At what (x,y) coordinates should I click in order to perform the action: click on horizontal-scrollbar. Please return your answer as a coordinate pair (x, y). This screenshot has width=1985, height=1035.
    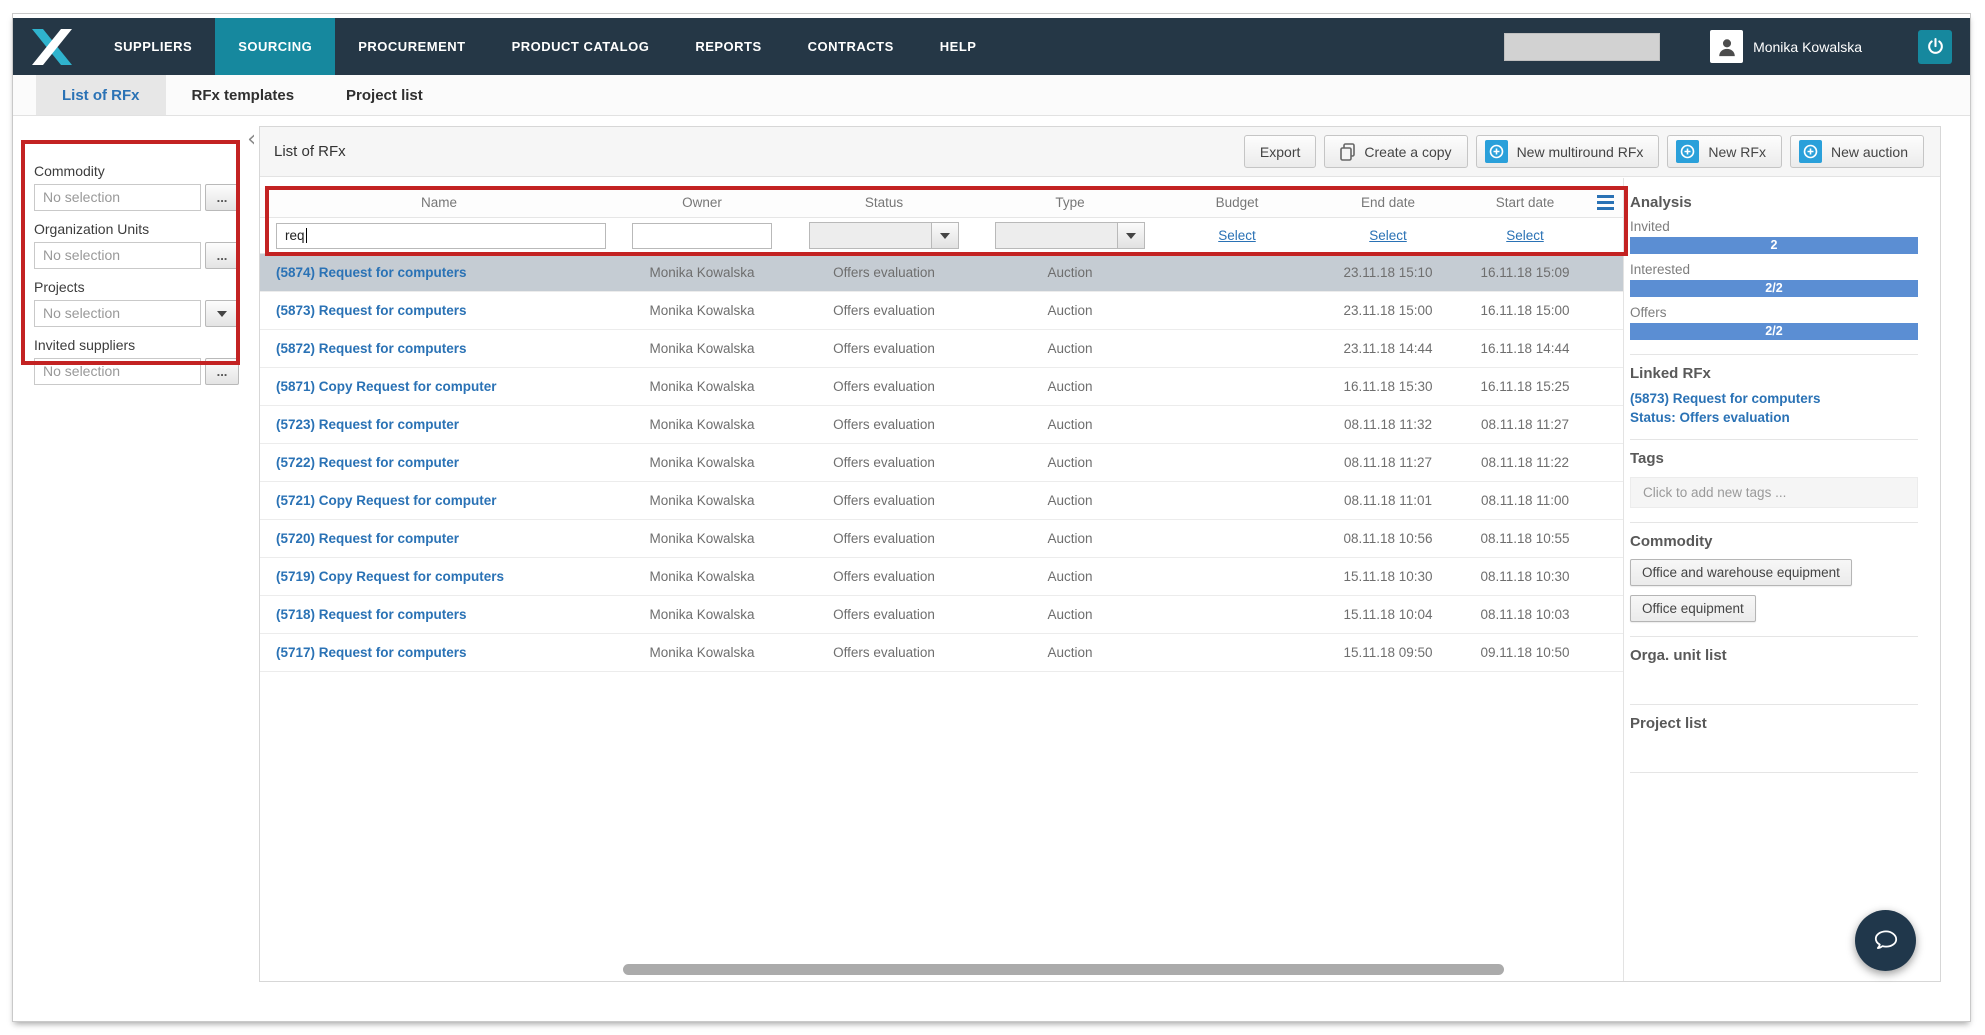
    Looking at the image, I should click on (1063, 969).